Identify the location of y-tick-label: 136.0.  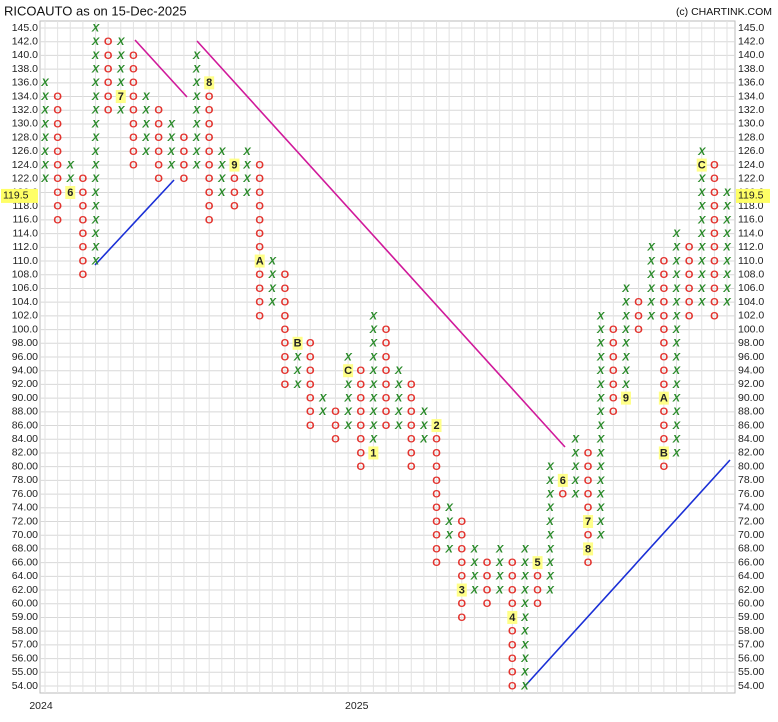
(751, 83).